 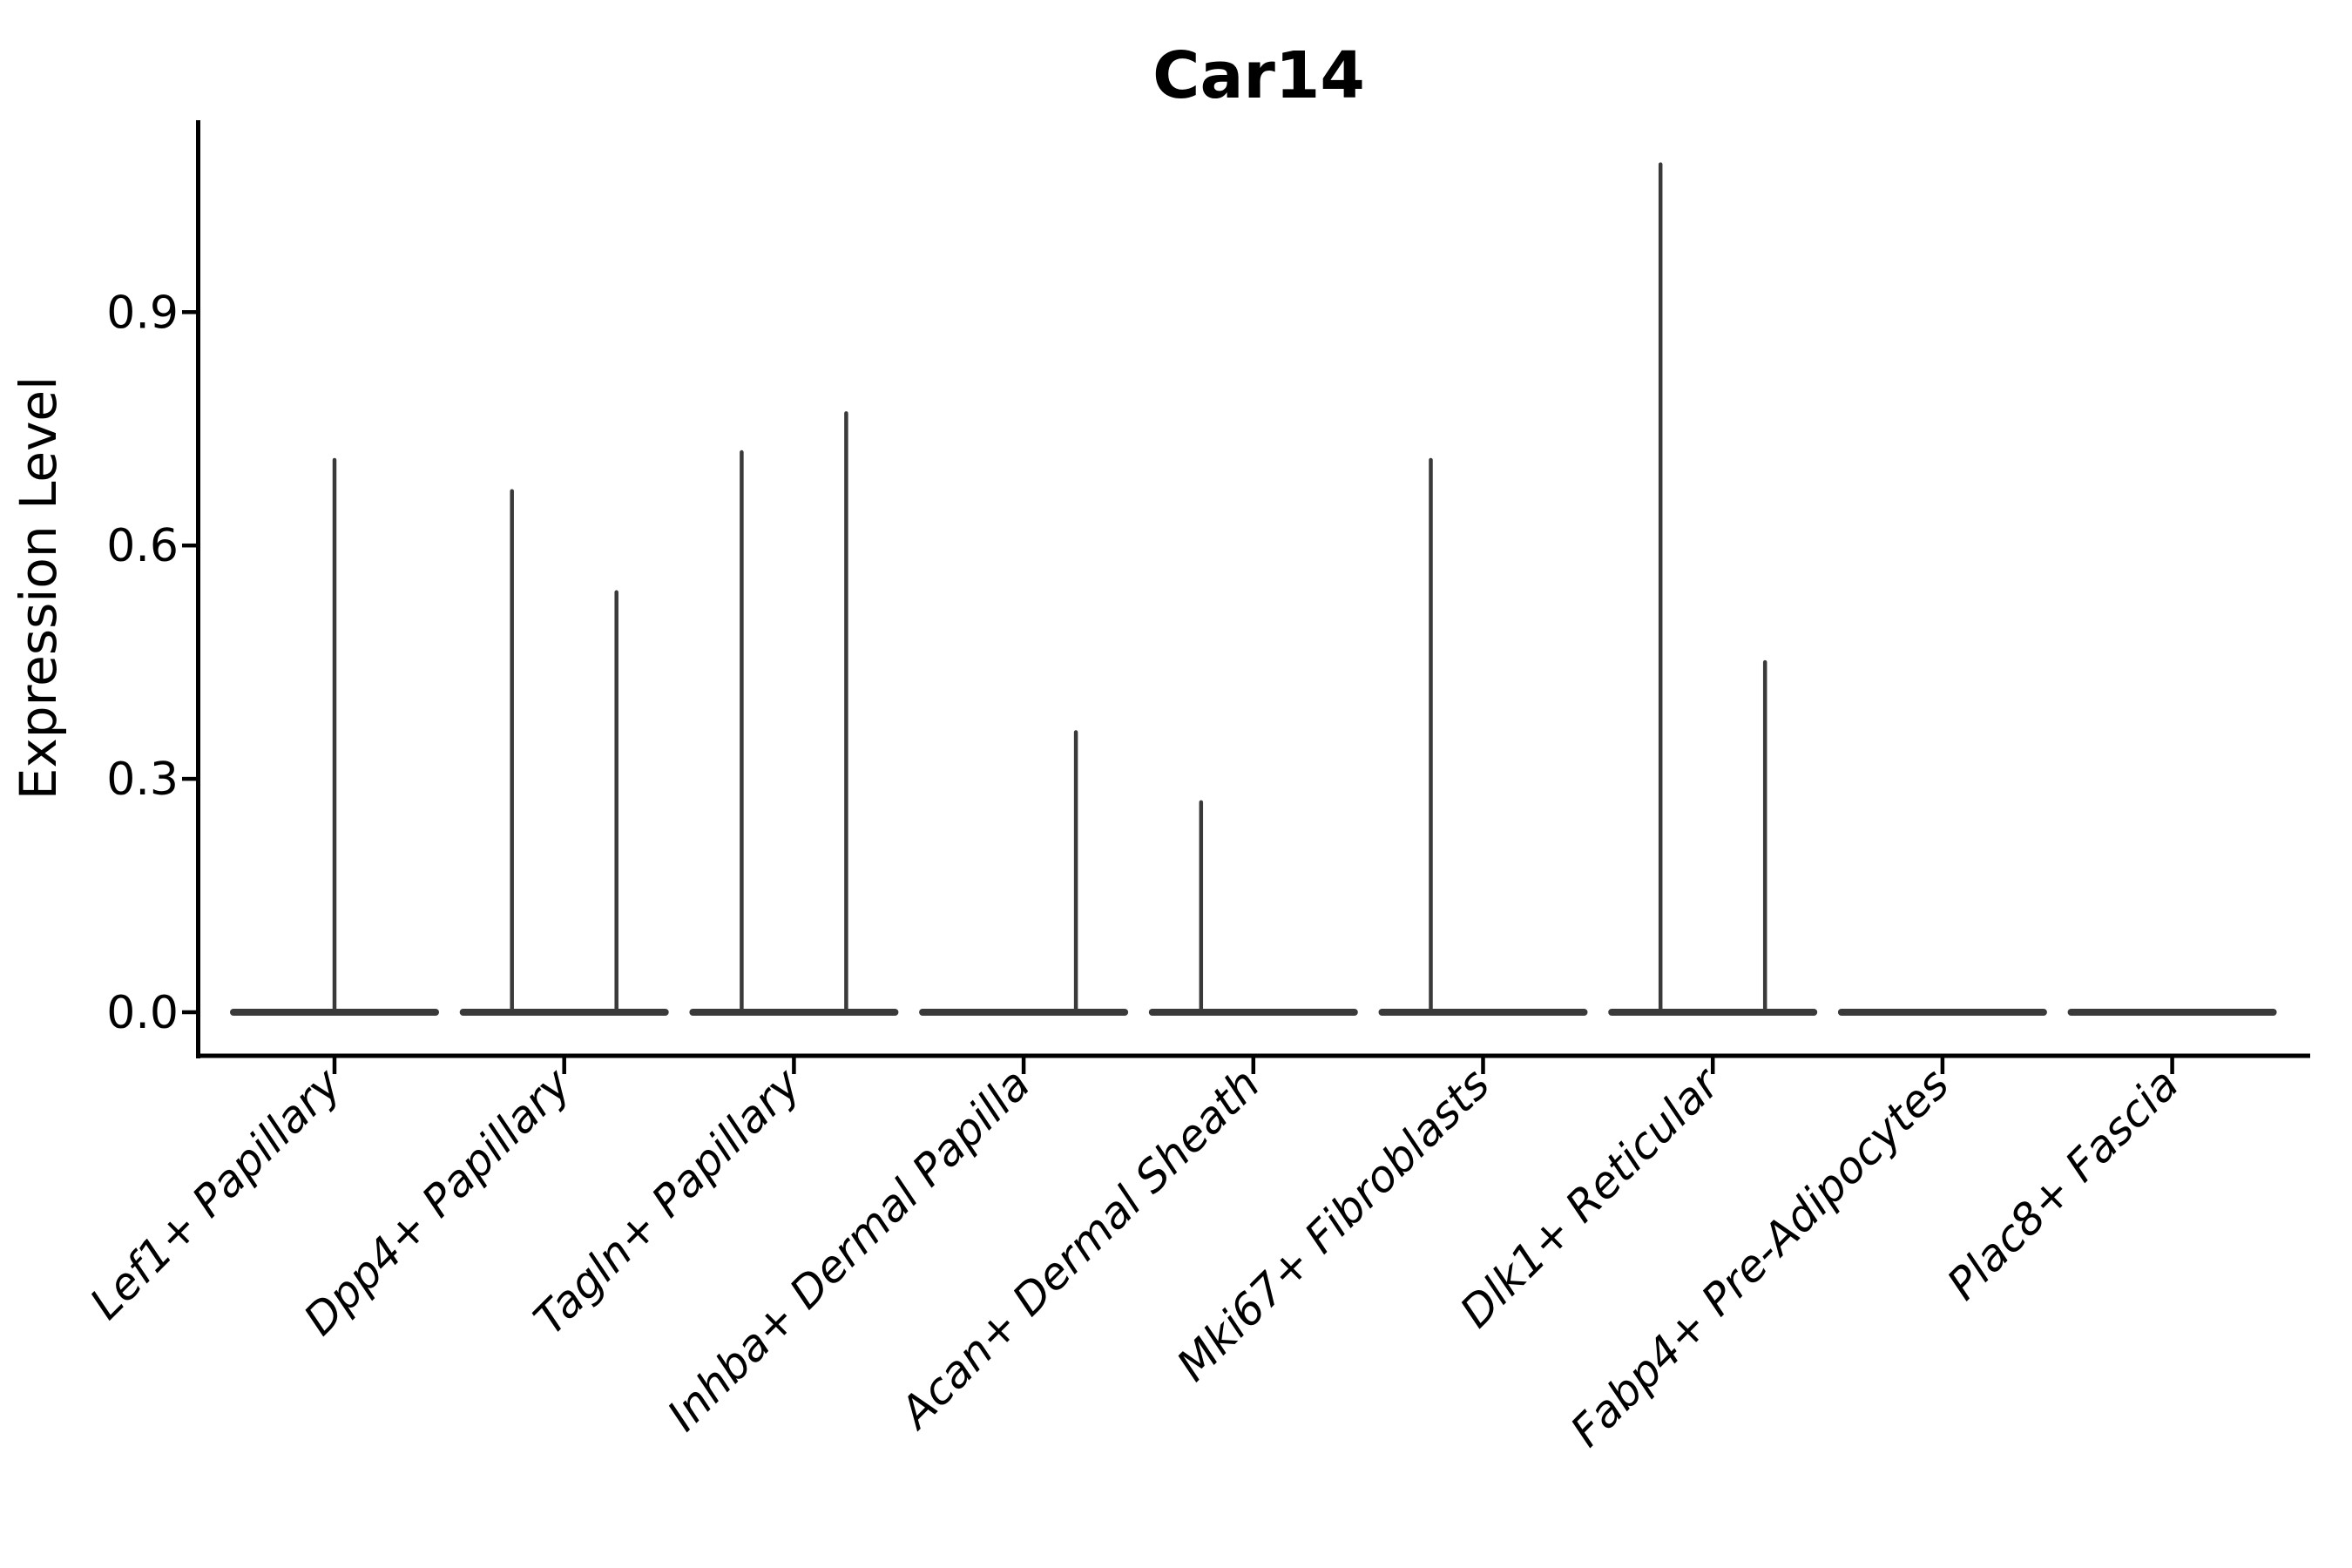 What do you see at coordinates (38, 588) in the screenshot?
I see `y-axis-label: Expression Level` at bounding box center [38, 588].